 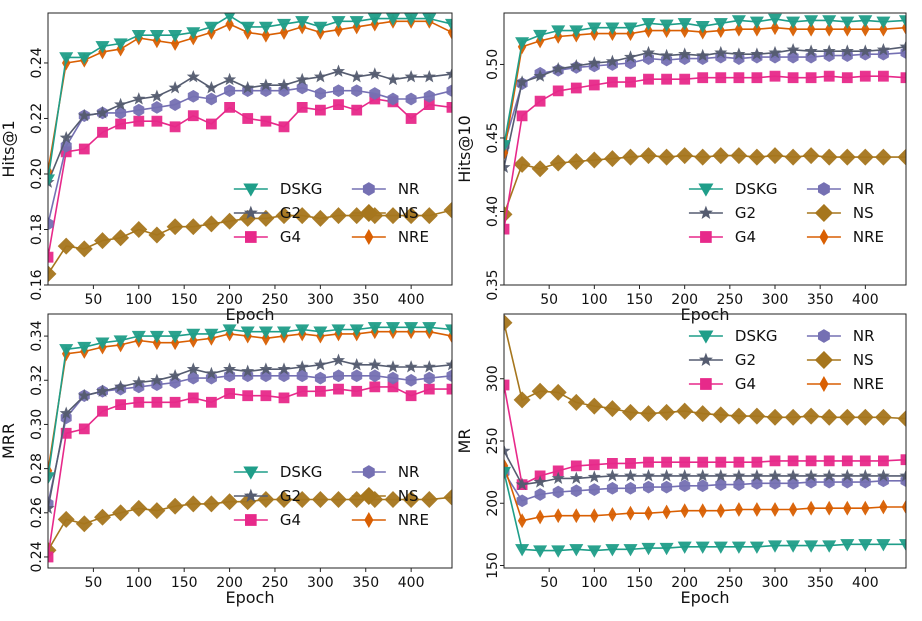 What do you see at coordinates (823, 189) in the screenshot?
I see `legend-marker-nr` at bounding box center [823, 189].